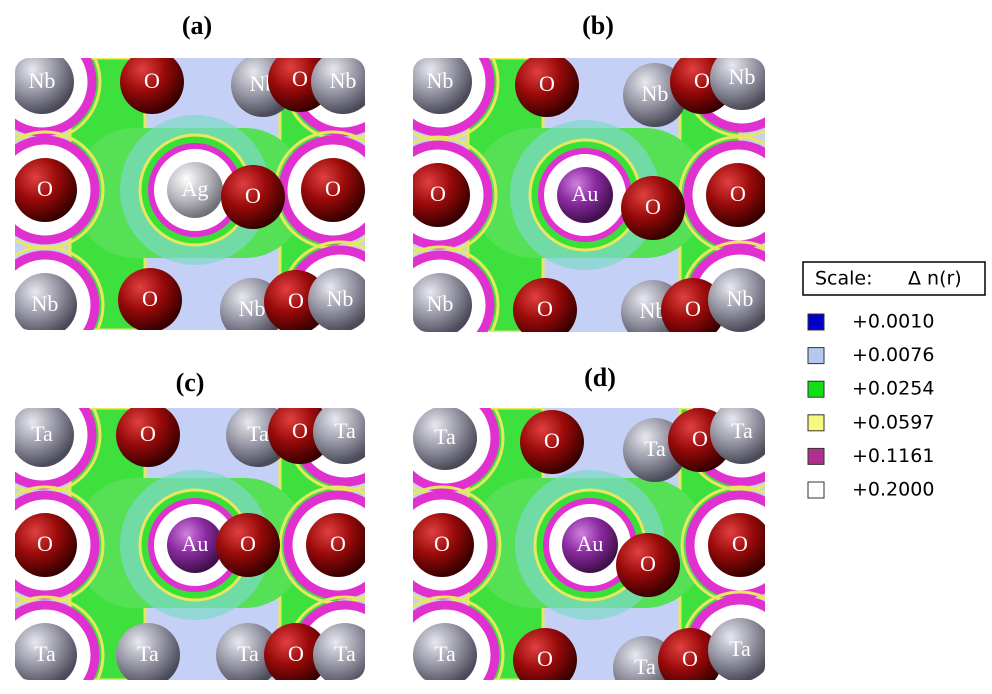  Describe the element at coordinates (893, 456) in the screenshot. I see `legend-value: +0.1161` at that location.